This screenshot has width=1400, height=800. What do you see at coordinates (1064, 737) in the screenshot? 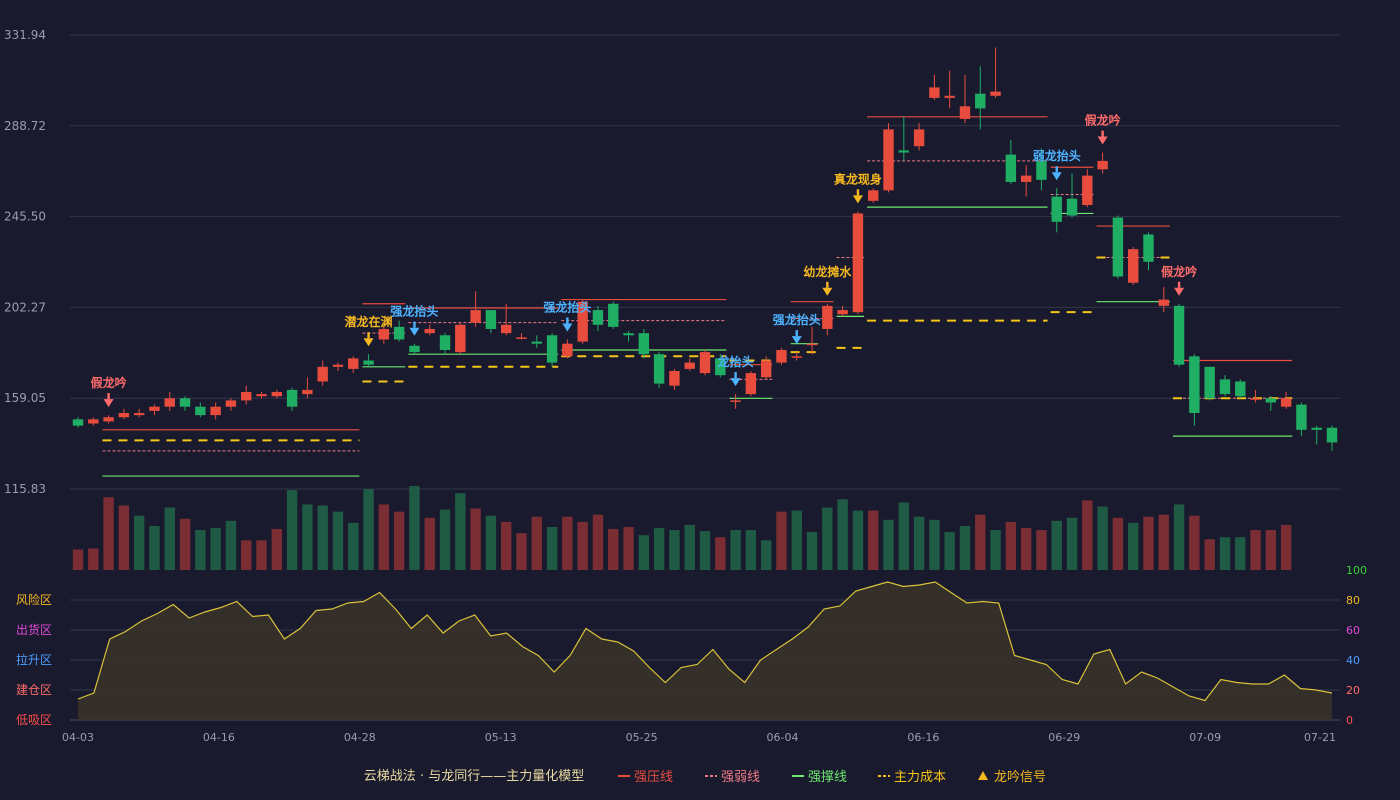
I see `date-tick-label: 06-29` at bounding box center [1064, 737].